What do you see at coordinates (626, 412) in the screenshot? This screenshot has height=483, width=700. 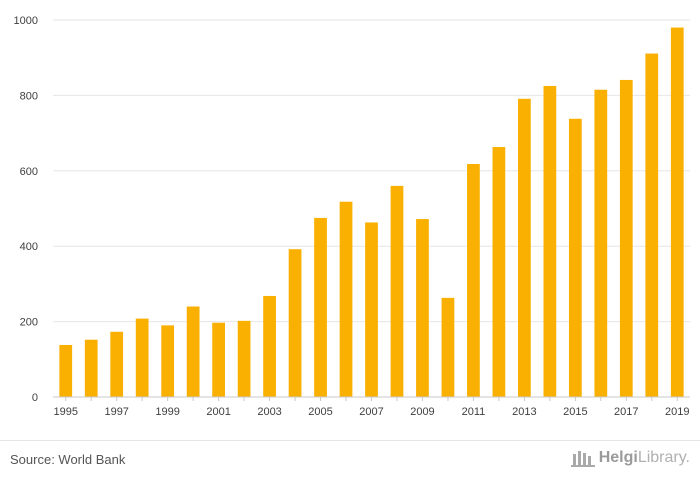 I see `x-tick-label-2017: 2017` at bounding box center [626, 412].